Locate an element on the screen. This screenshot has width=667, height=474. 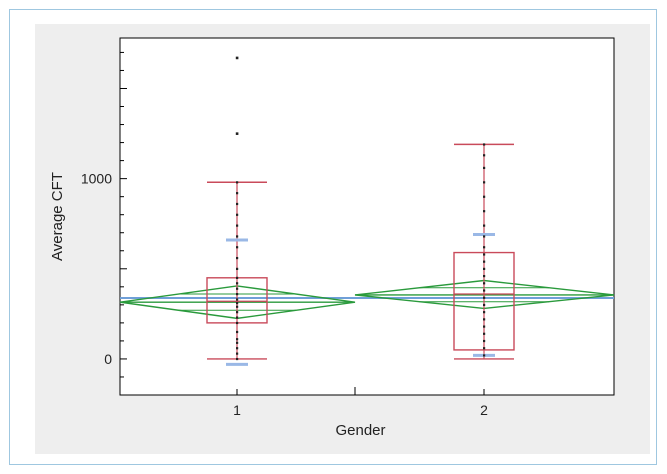
iqr-box is located at coordinates (484, 301).